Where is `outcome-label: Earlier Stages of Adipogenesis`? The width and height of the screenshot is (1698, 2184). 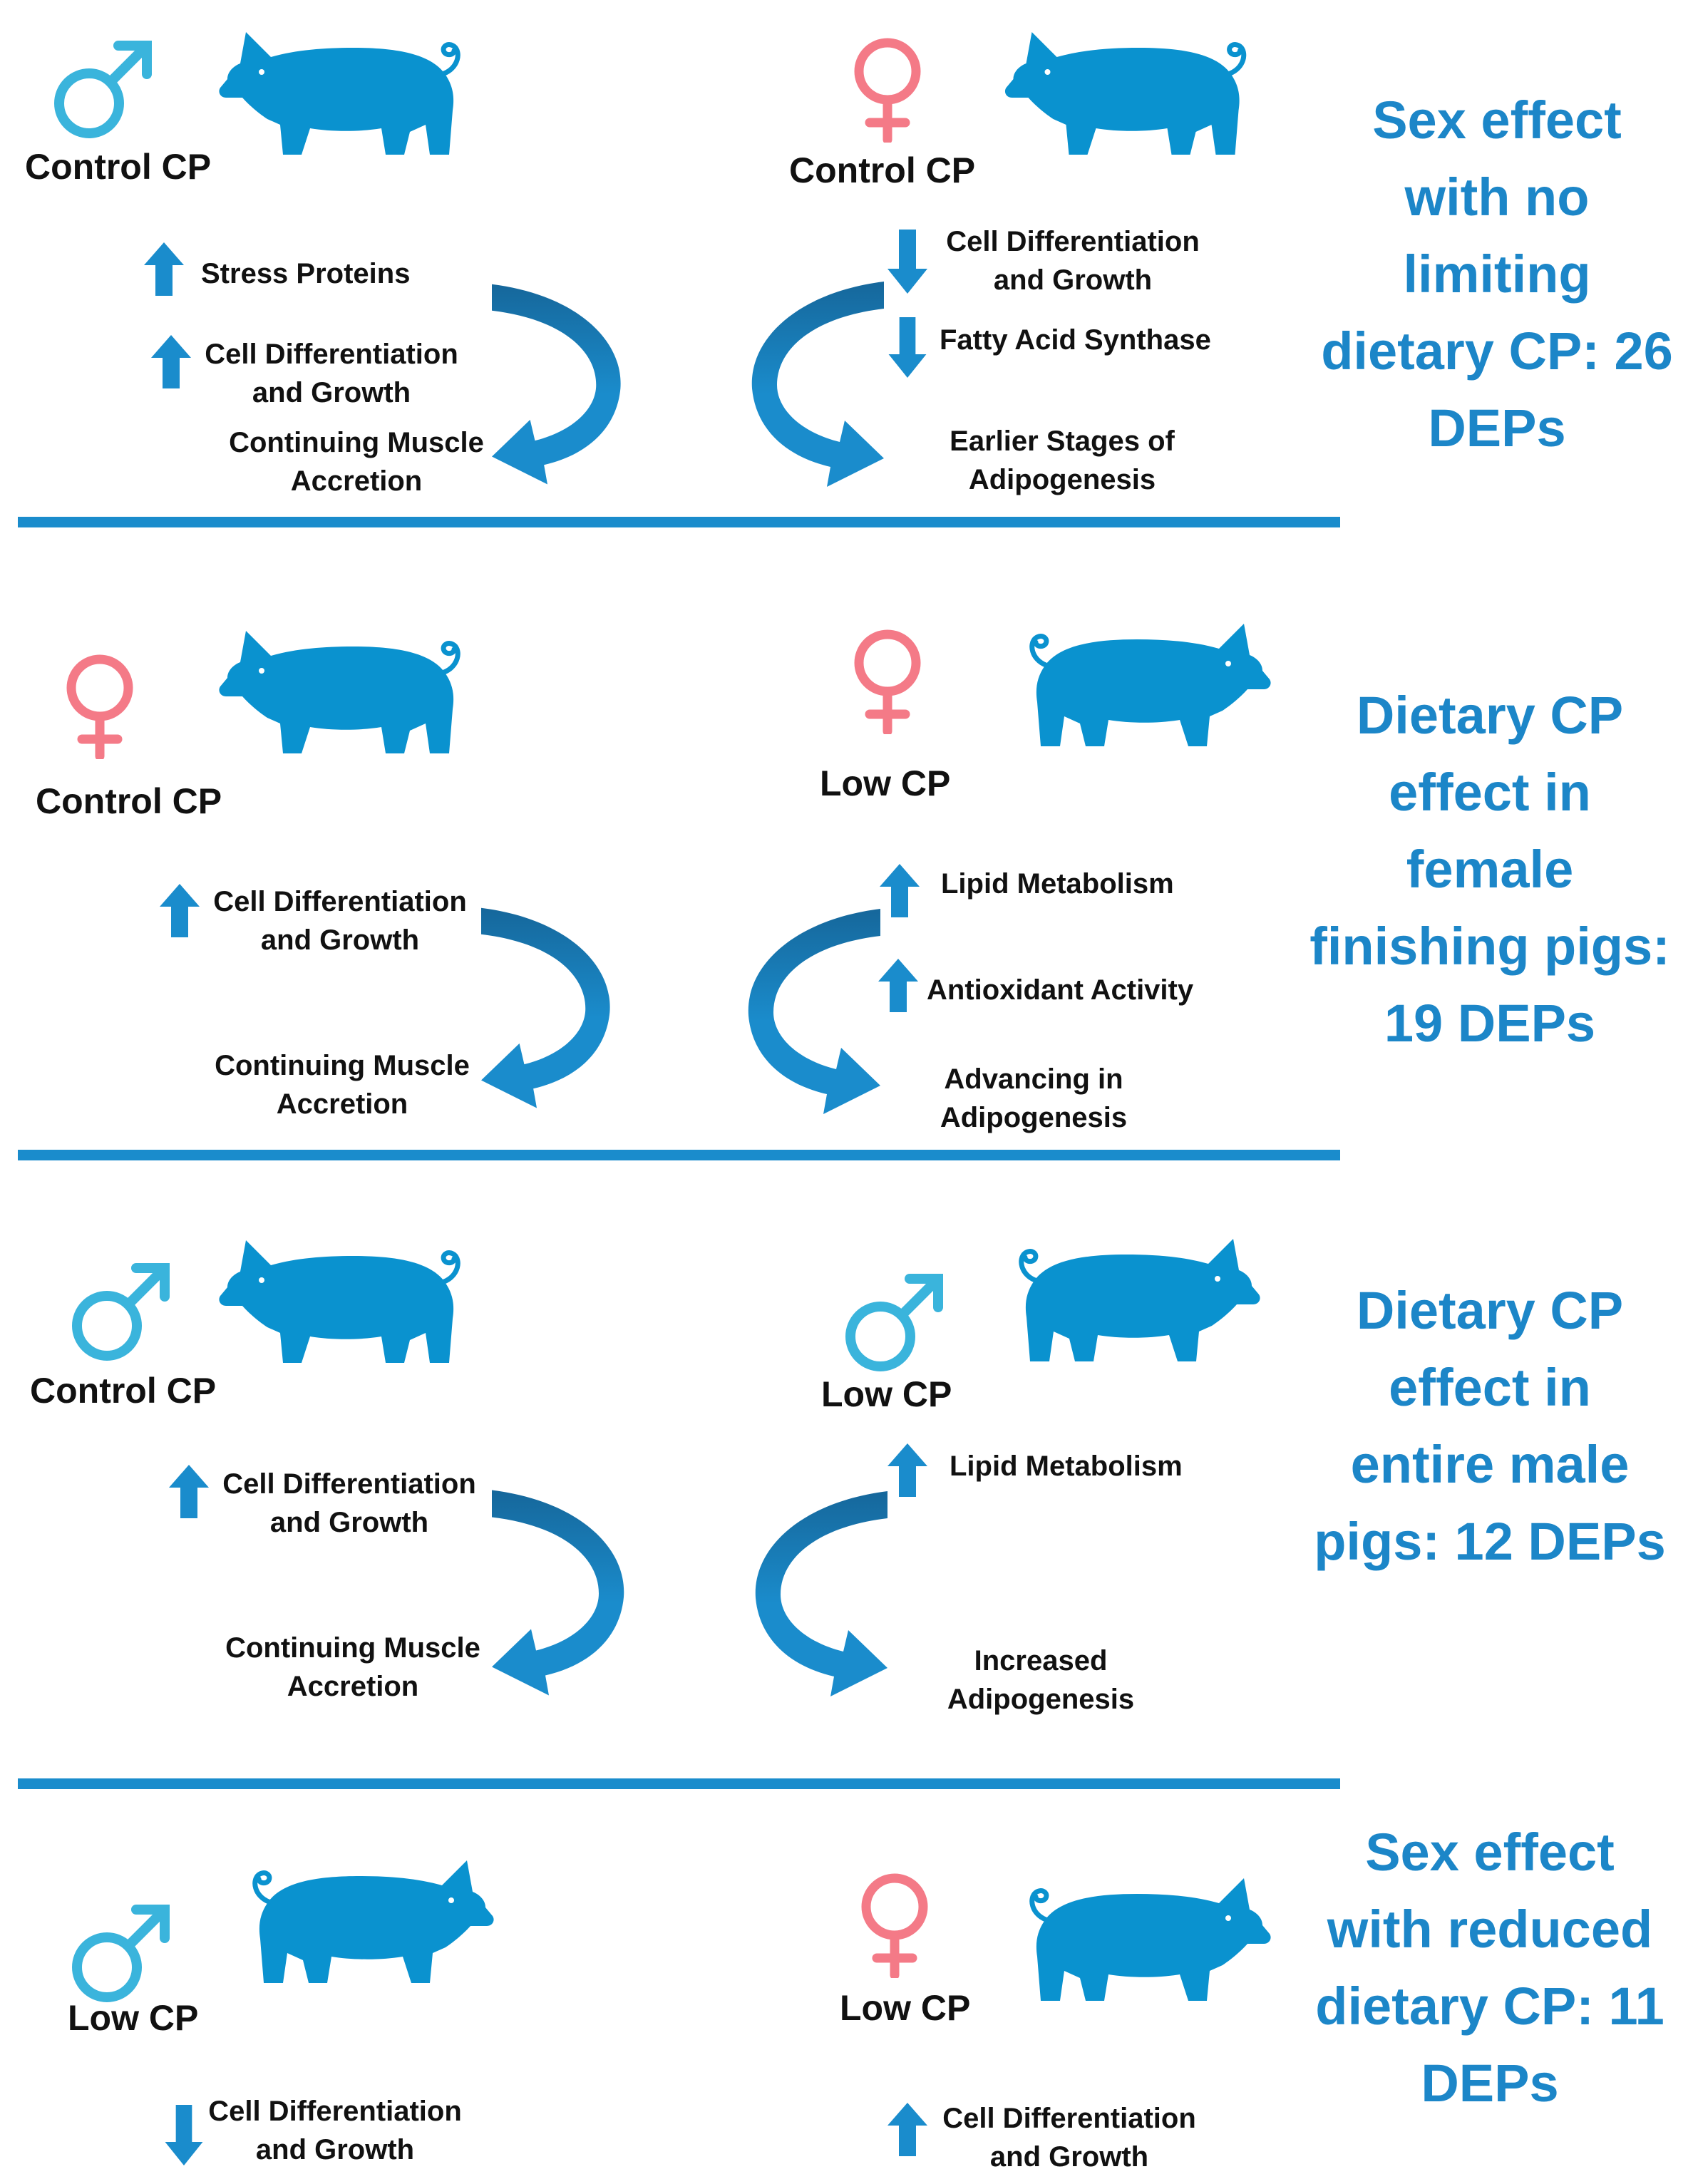 outcome-label: Earlier Stages of Adipogenesis is located at coordinates (1062, 460).